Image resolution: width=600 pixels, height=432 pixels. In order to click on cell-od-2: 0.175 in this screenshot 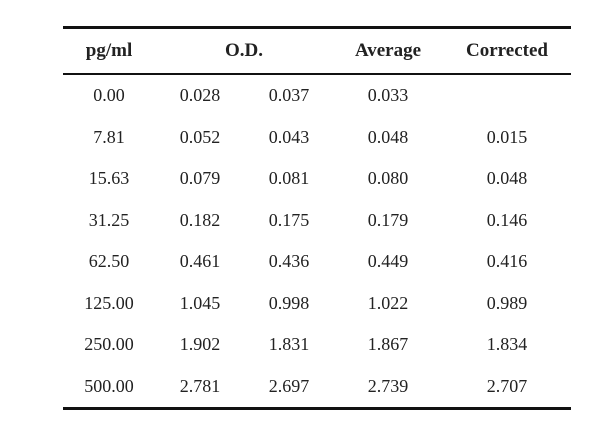, I will do `click(289, 219)`.